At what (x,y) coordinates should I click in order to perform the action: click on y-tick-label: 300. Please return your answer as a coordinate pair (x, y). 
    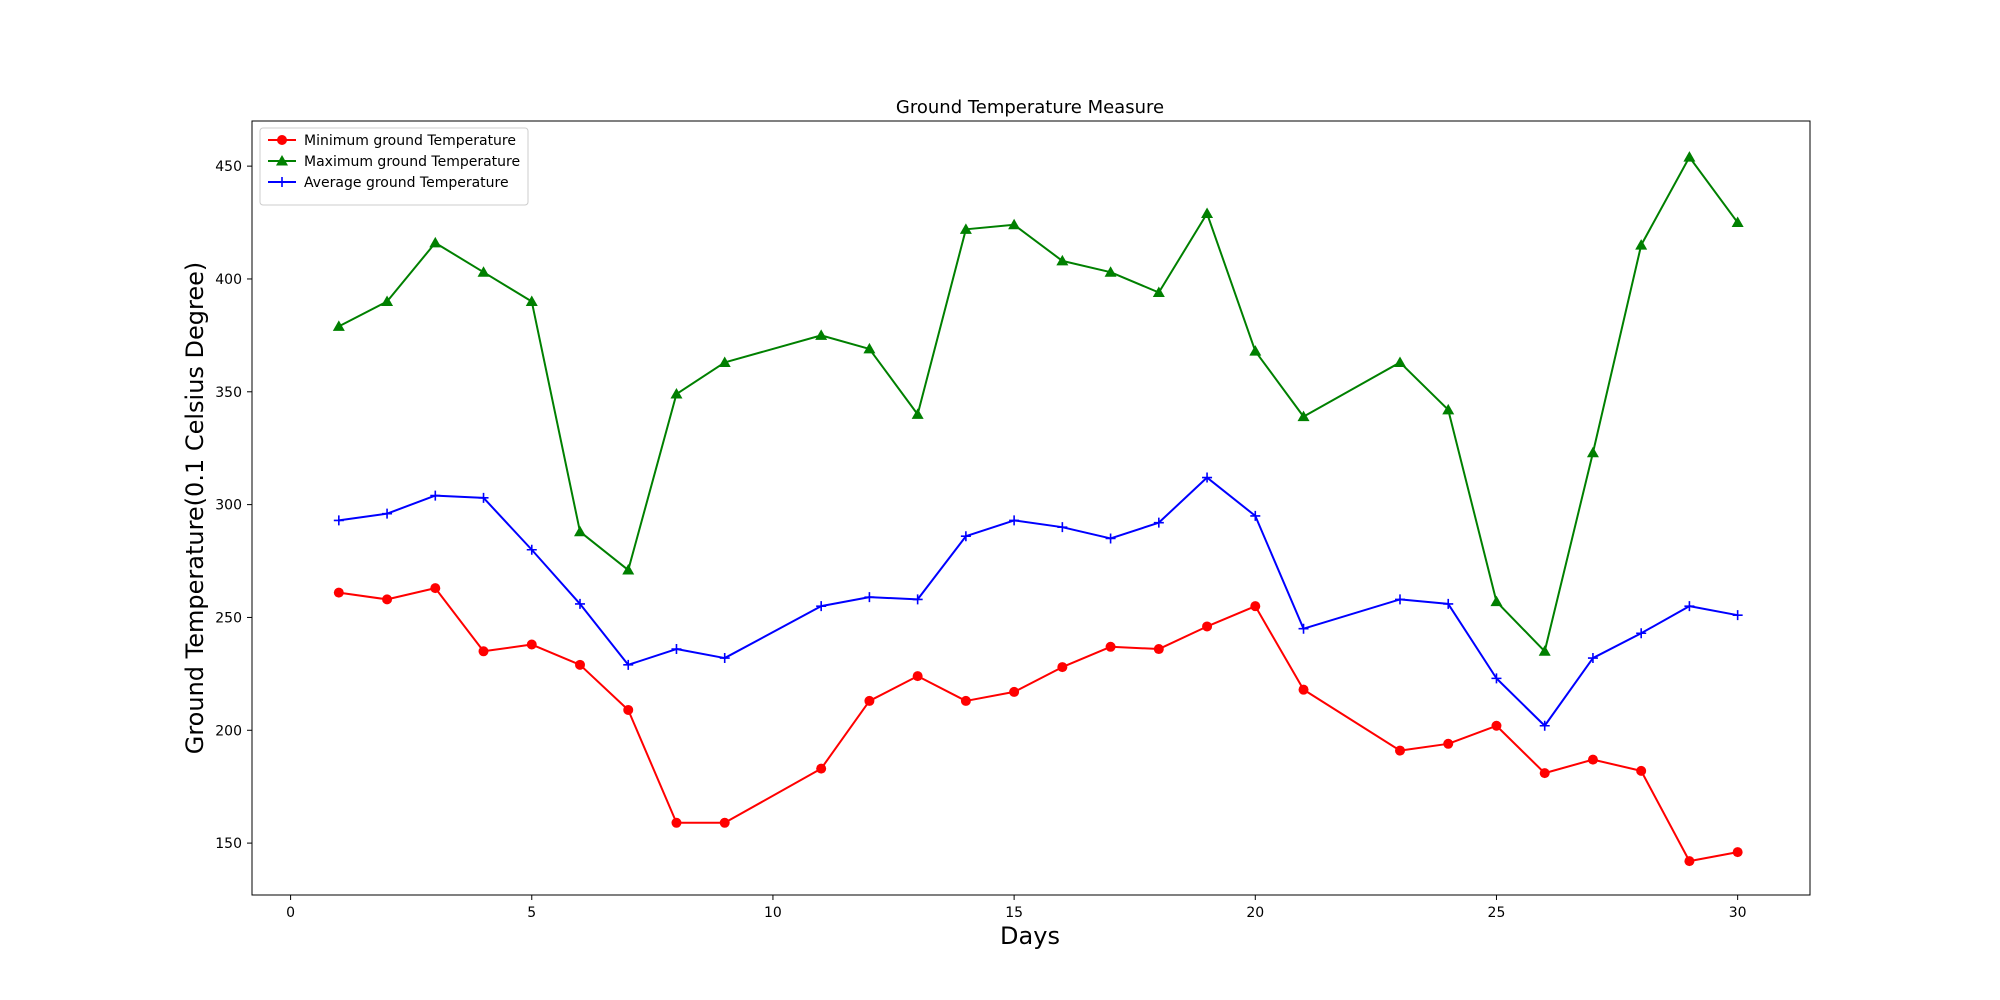
    Looking at the image, I should click on (228, 506).